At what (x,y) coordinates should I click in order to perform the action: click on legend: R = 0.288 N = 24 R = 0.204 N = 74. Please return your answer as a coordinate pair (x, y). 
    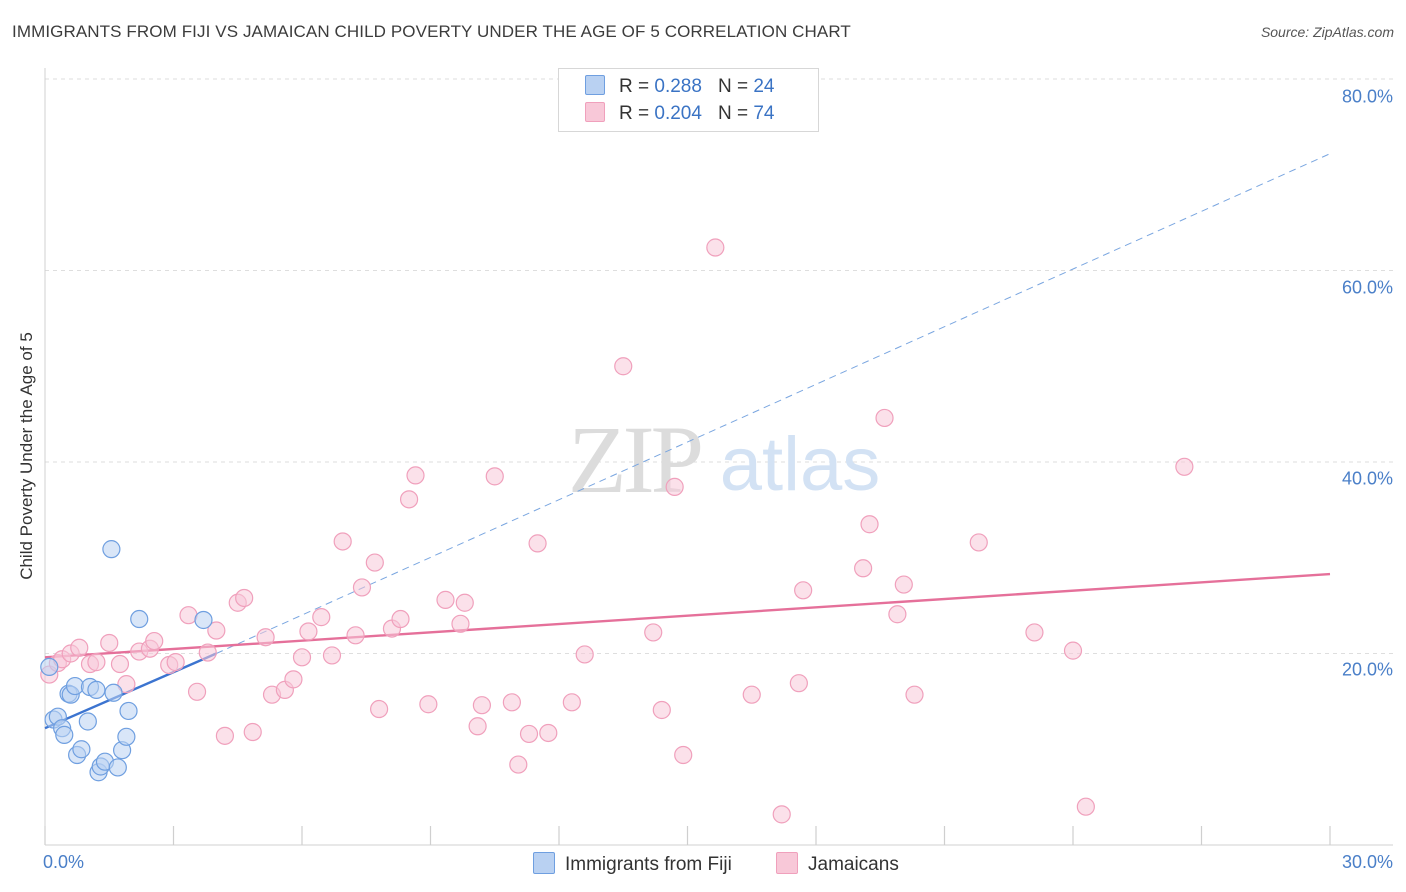
    Looking at the image, I should click on (688, 100).